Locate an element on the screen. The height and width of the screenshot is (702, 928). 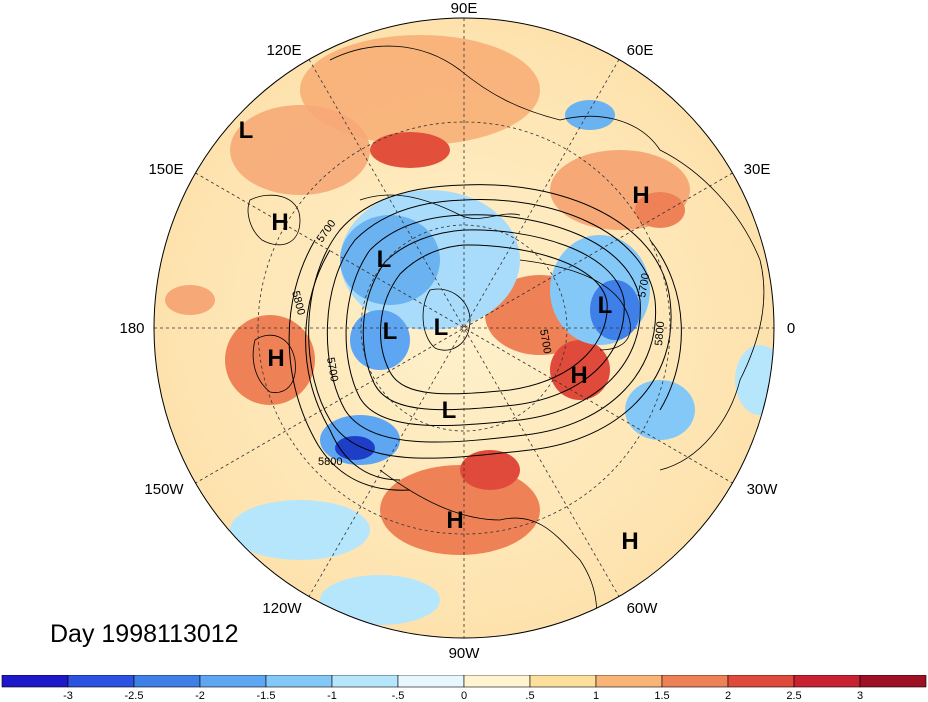
colorbar-tick-label: -1.5 is located at coordinates (266, 696).